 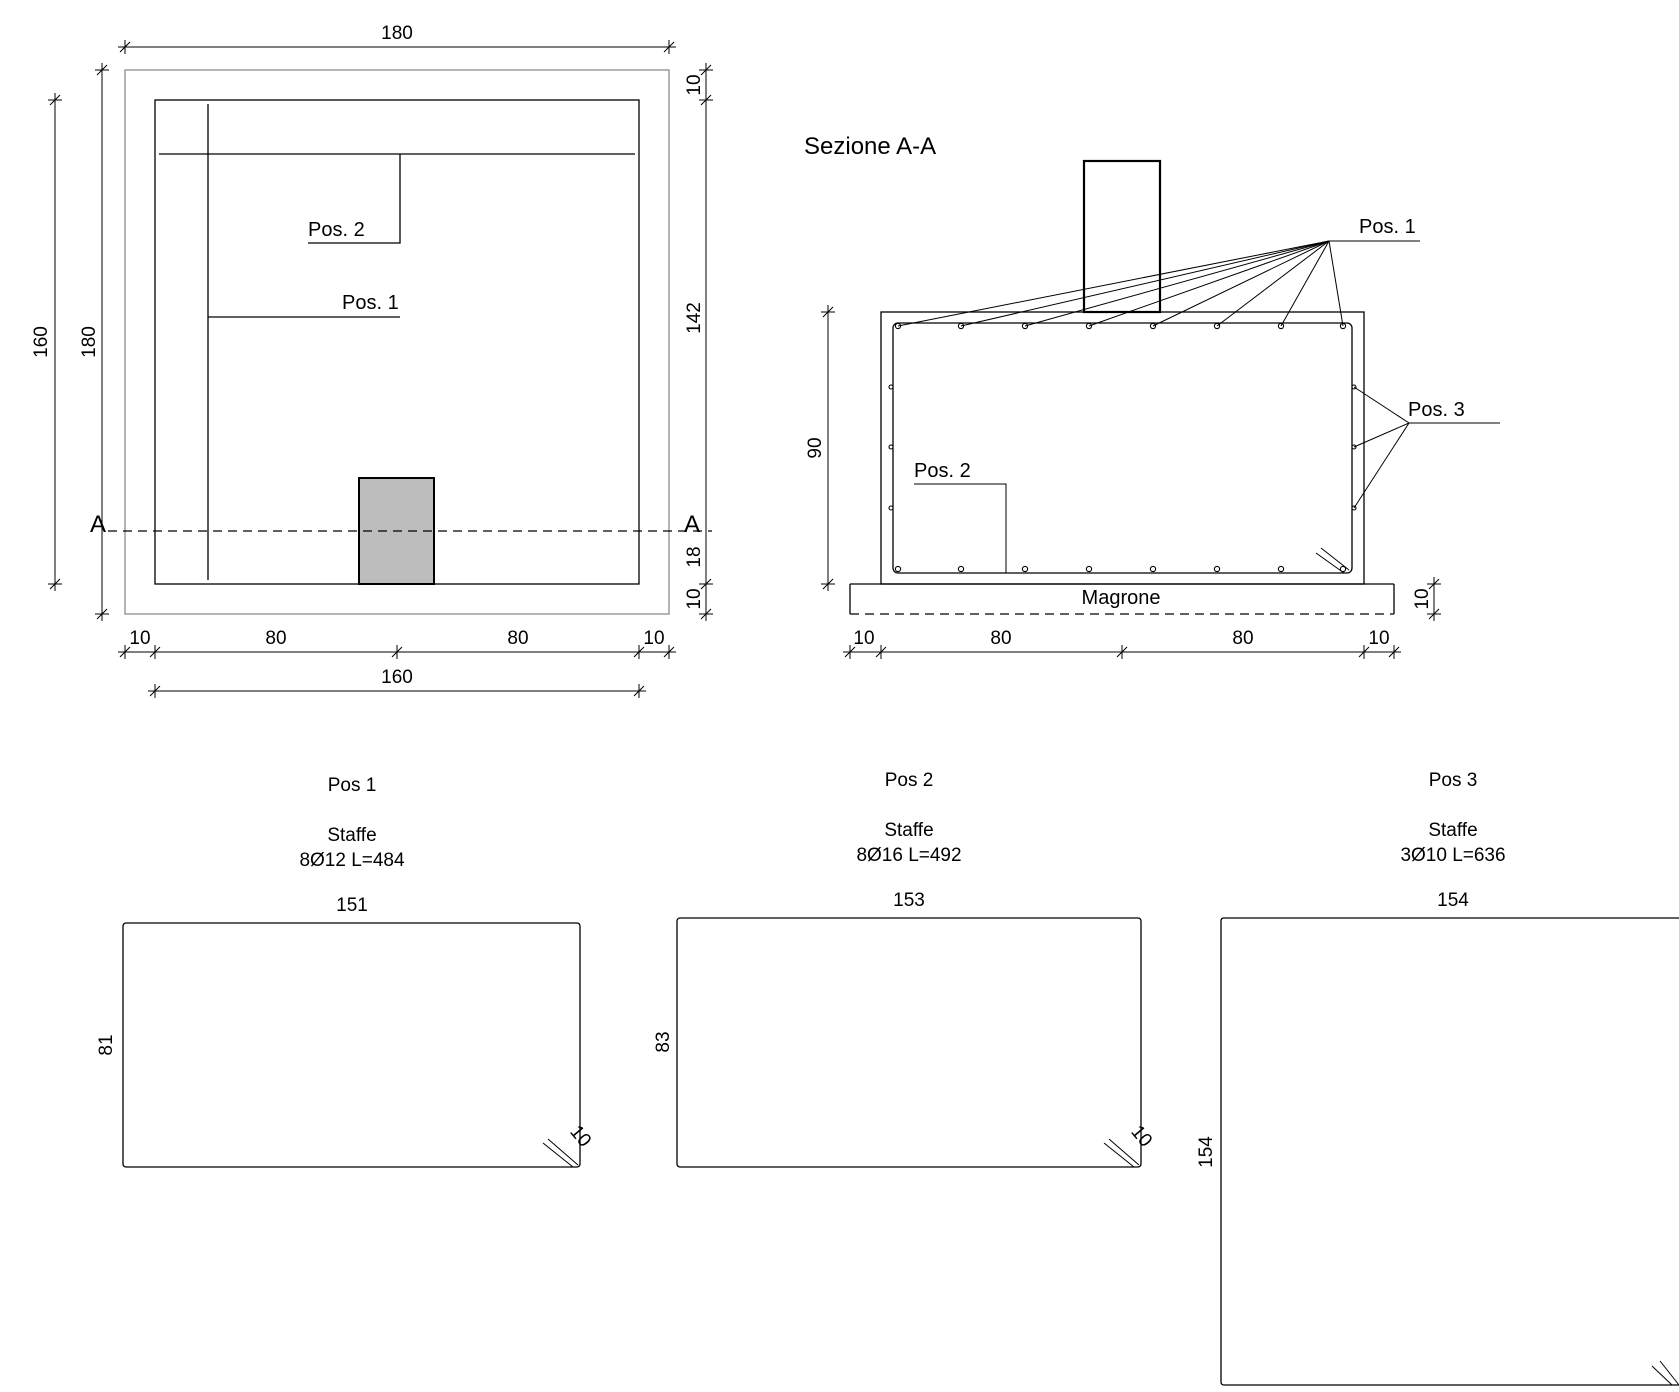 I want to click on plan-dim-left-inner: 180, so click(x=94, y=342).